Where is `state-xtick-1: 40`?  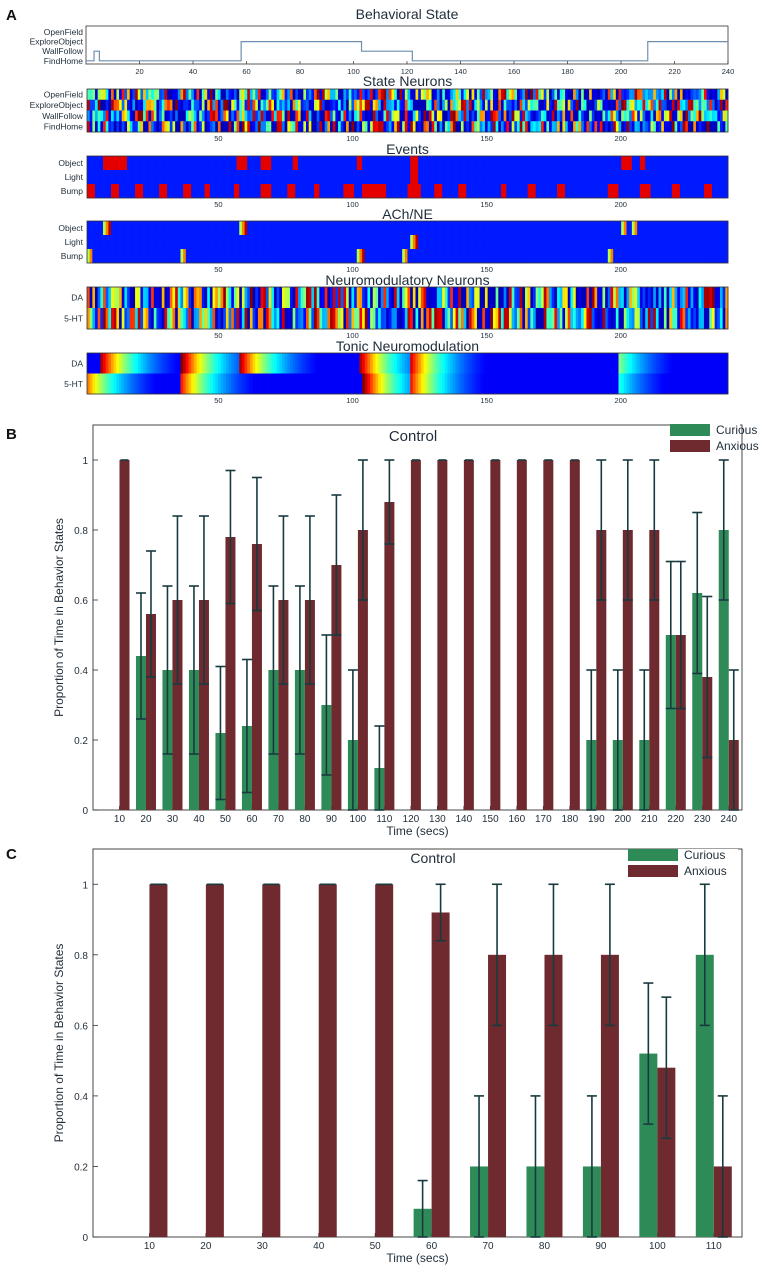
state-xtick-1: 40 is located at coordinates (193, 71).